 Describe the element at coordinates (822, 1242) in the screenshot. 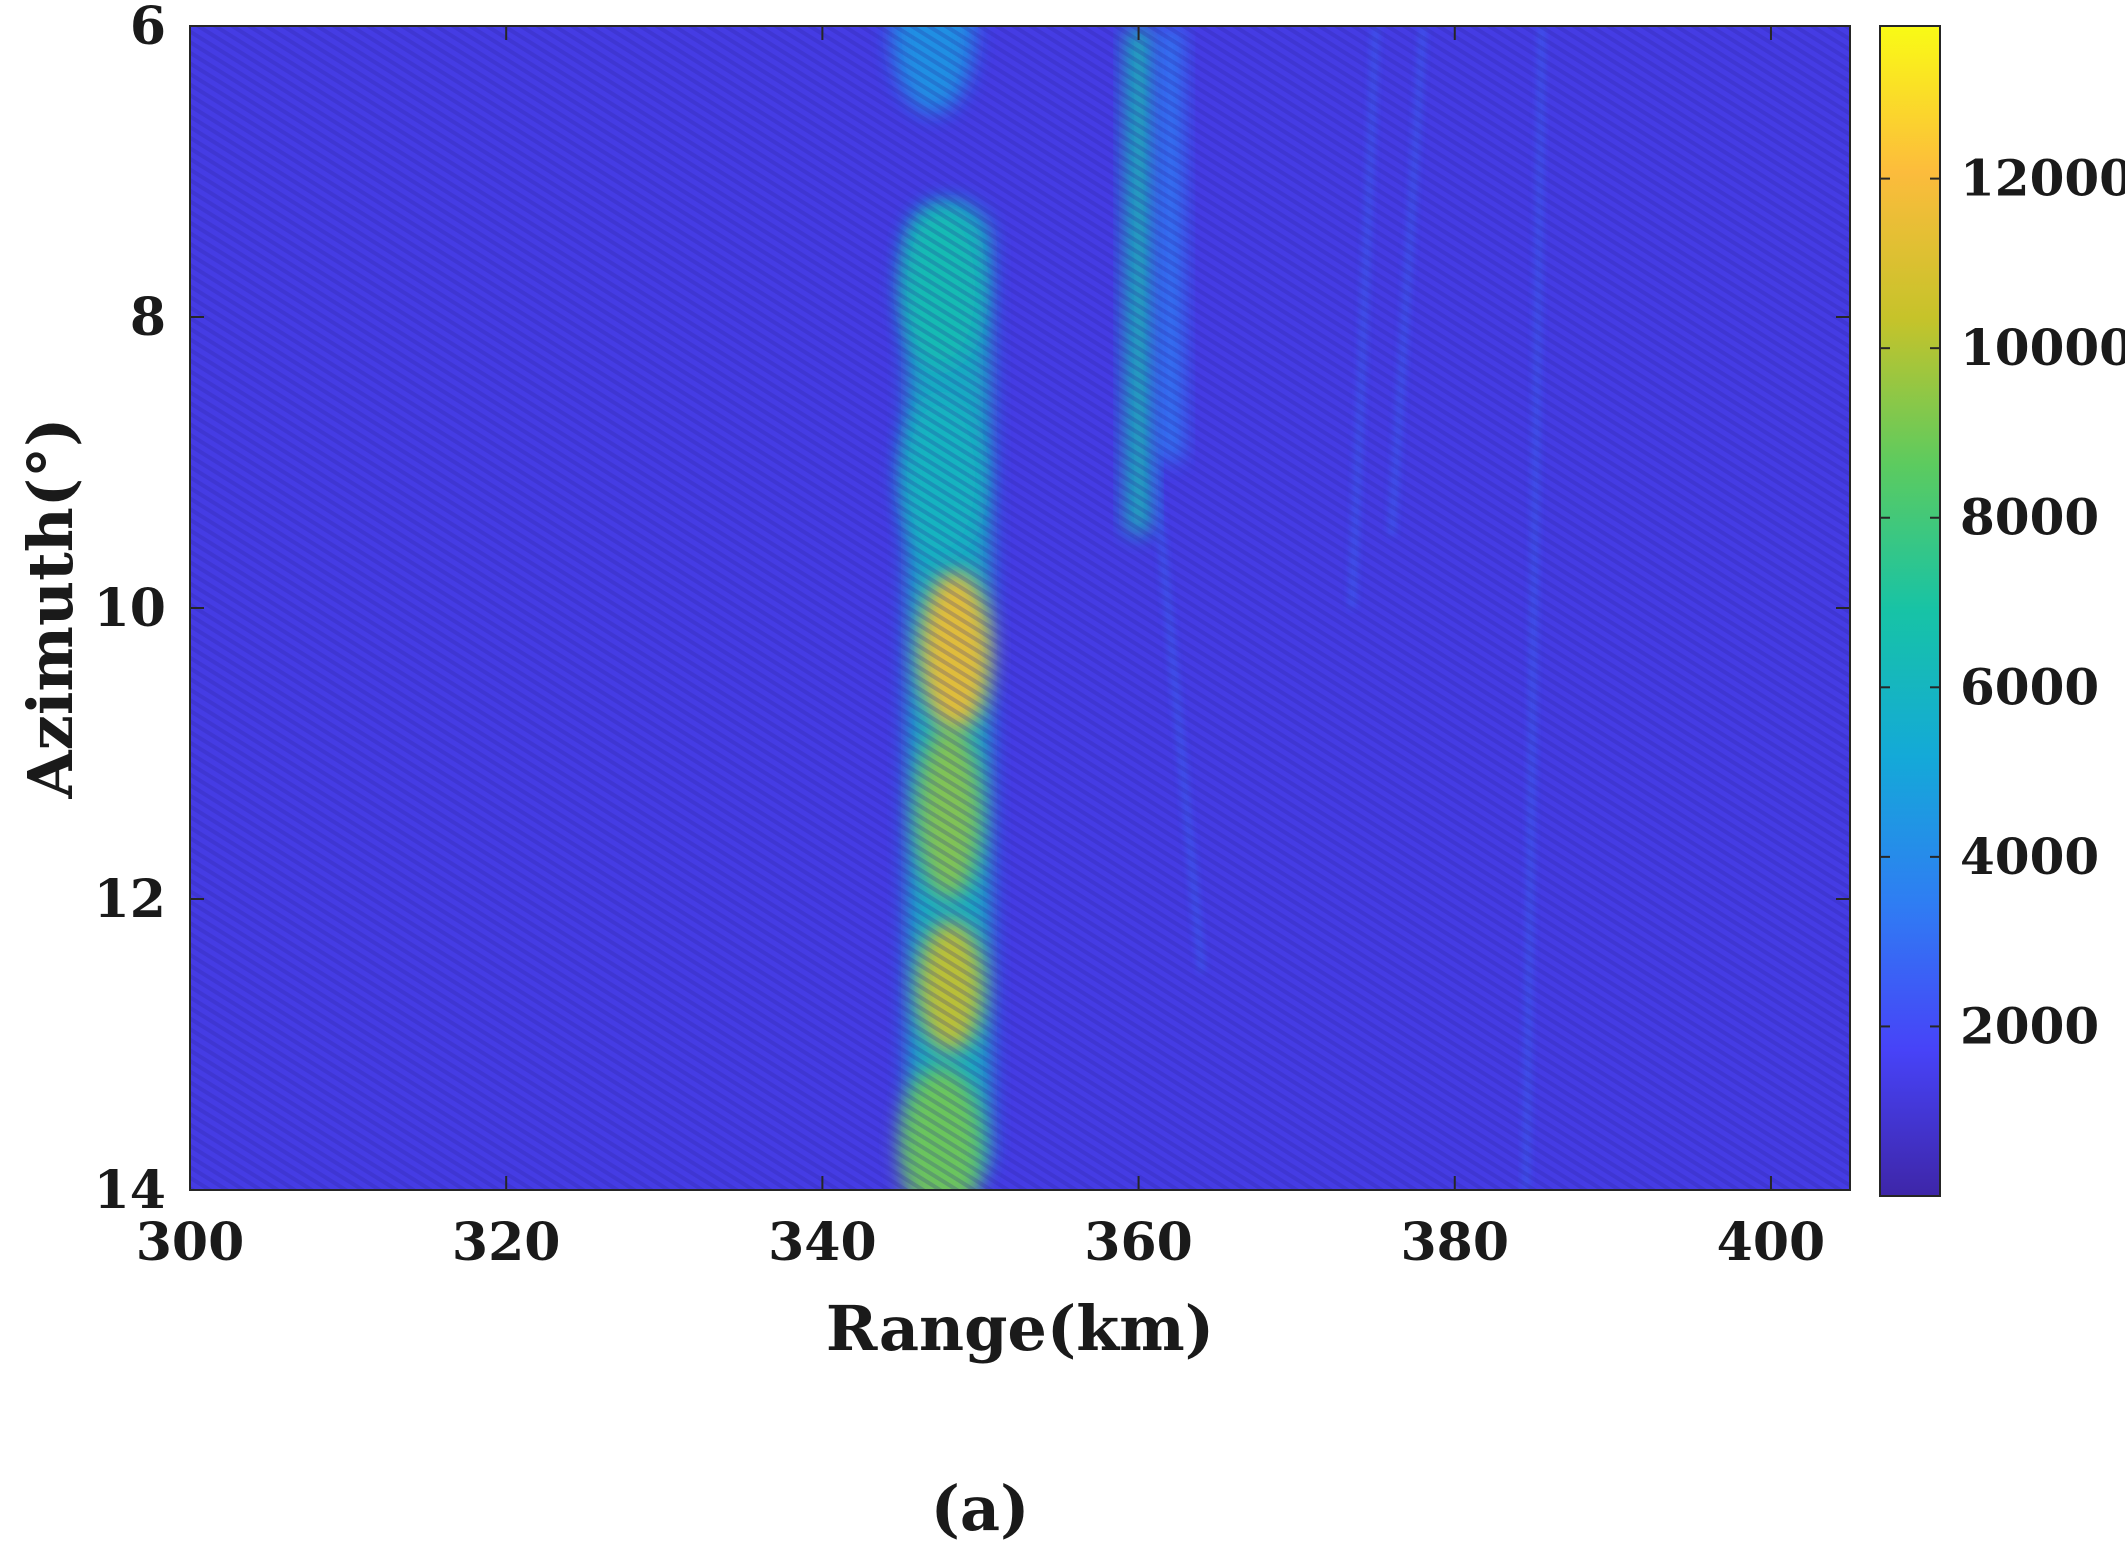

I see `x-tick-label: 340` at that location.